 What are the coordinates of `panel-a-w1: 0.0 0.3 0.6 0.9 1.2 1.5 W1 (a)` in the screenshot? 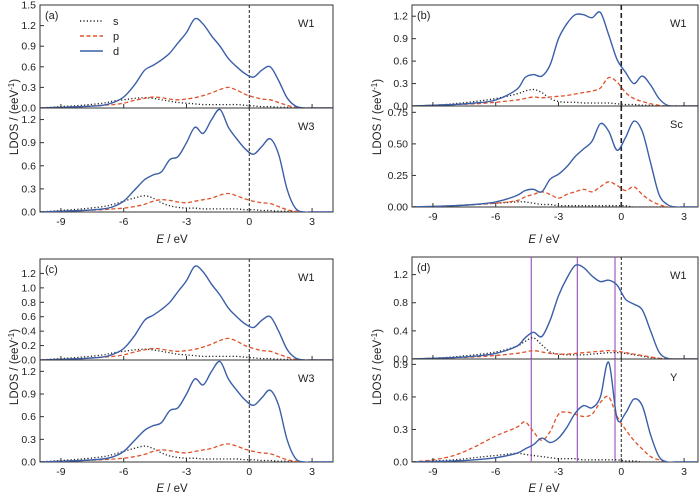 It's located at (177, 57).